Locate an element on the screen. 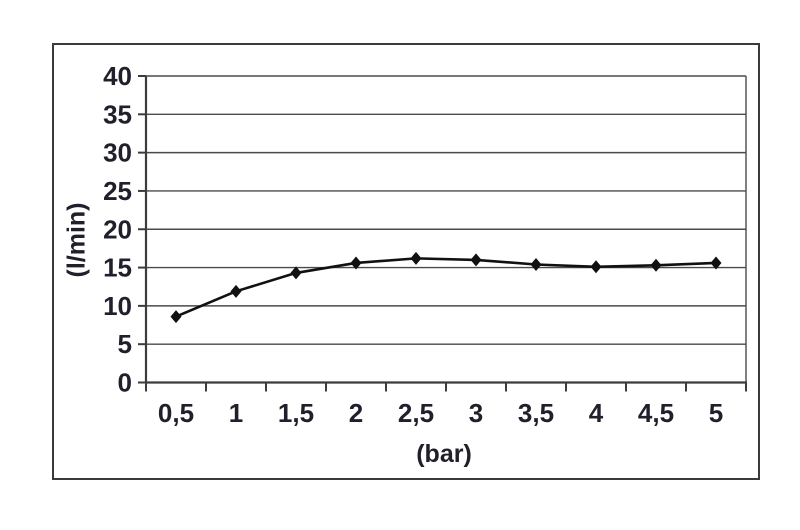 Image resolution: width=800 pixels, height=530 pixels. x-tick-label: 4 is located at coordinates (596, 413).